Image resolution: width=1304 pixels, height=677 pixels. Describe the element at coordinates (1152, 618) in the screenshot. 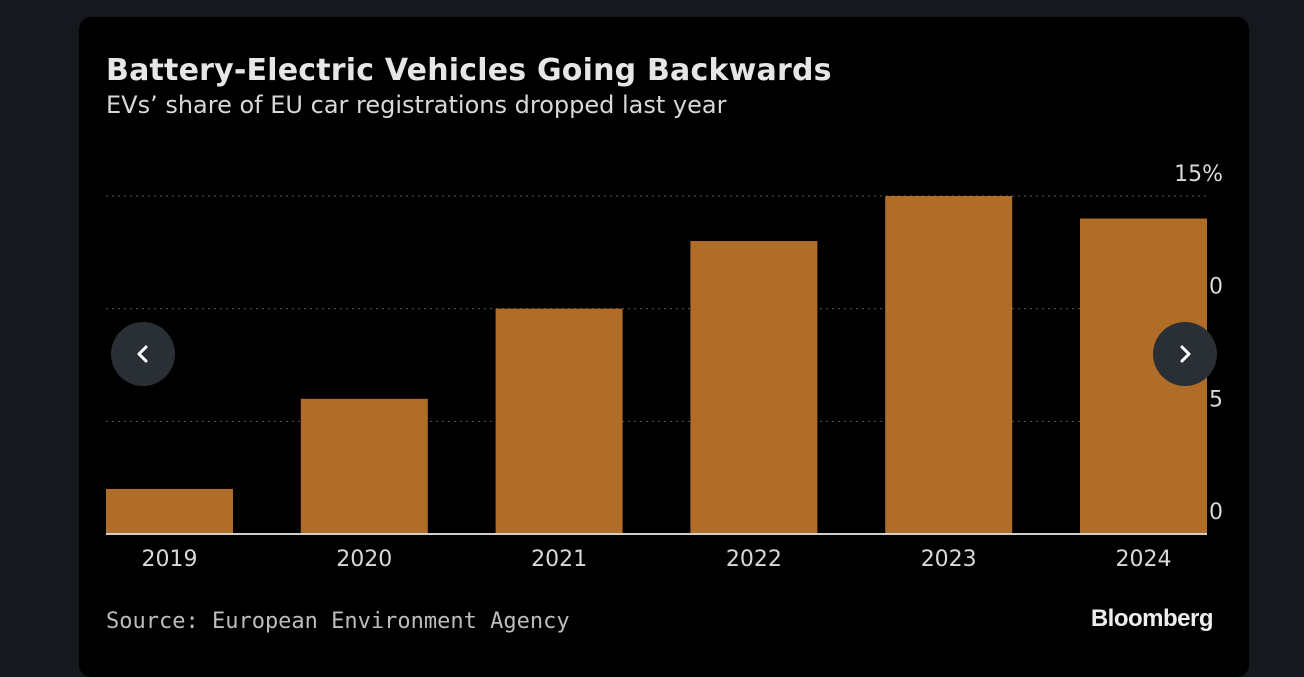

I see `bloomberg-logo: Bloomberg` at that location.